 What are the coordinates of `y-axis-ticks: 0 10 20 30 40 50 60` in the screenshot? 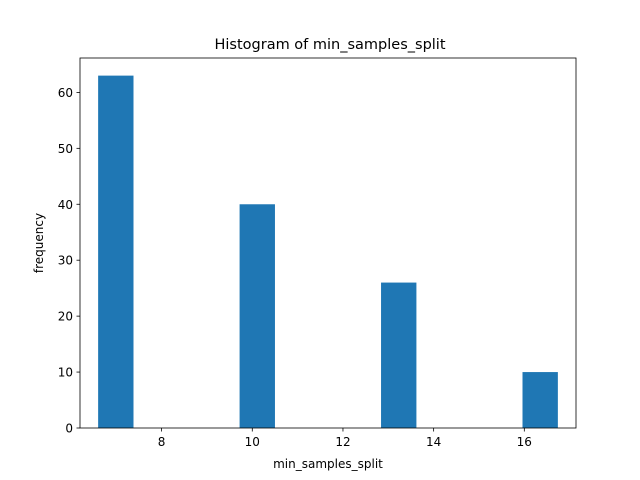 It's located at (69, 261).